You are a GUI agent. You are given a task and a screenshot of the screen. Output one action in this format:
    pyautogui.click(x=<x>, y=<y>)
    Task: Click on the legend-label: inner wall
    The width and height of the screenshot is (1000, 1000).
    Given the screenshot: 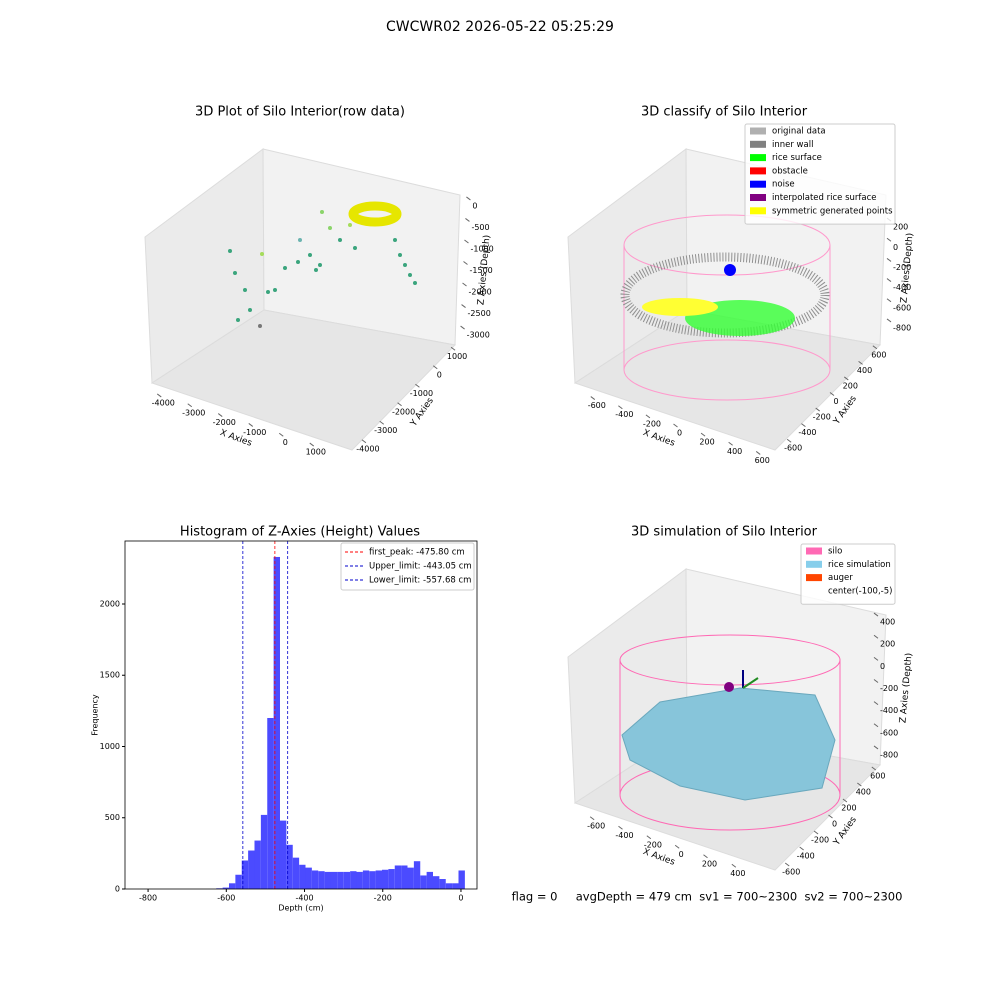 What is the action you would take?
    pyautogui.click(x=792, y=145)
    